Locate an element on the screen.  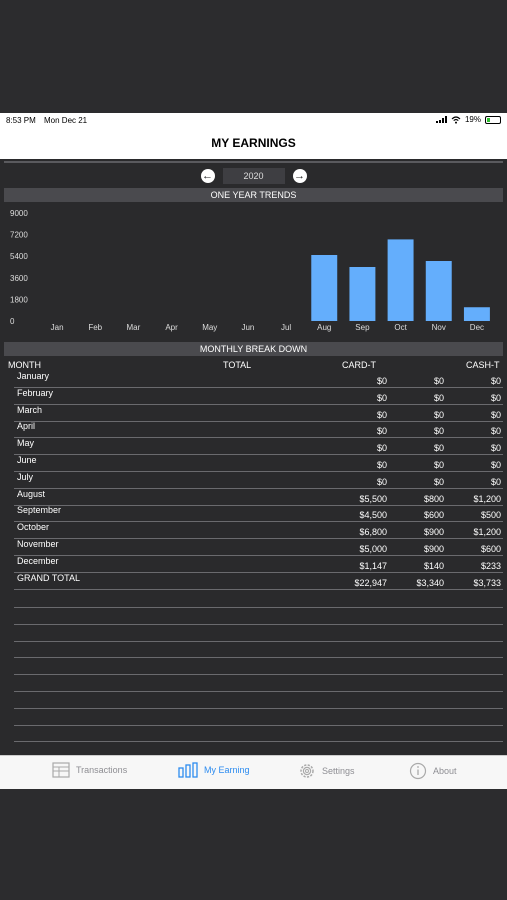
month-cell: May is located at coordinates (26, 443).